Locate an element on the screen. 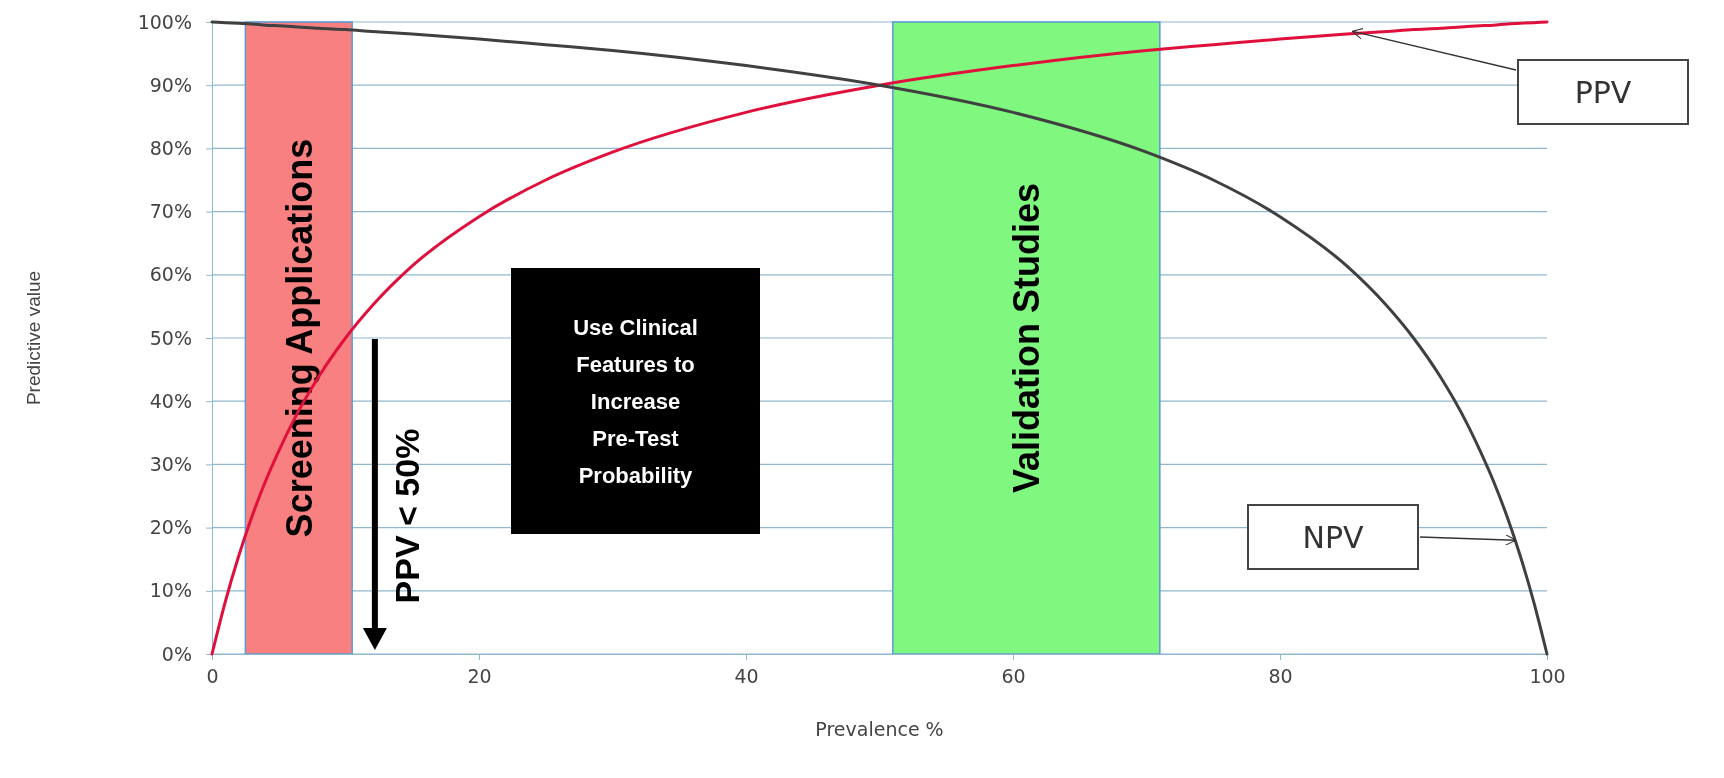 Image resolution: width=1724 pixels, height=778 pixels. series-label: PPV is located at coordinates (1603, 92).